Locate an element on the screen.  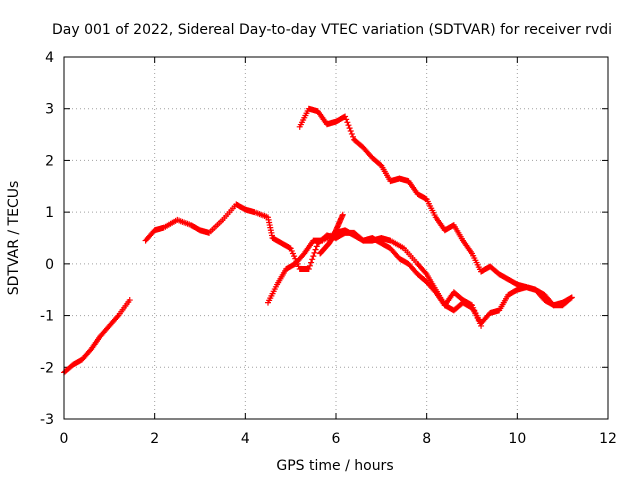
y-tick-label: 3 is located at coordinates (49, 110).